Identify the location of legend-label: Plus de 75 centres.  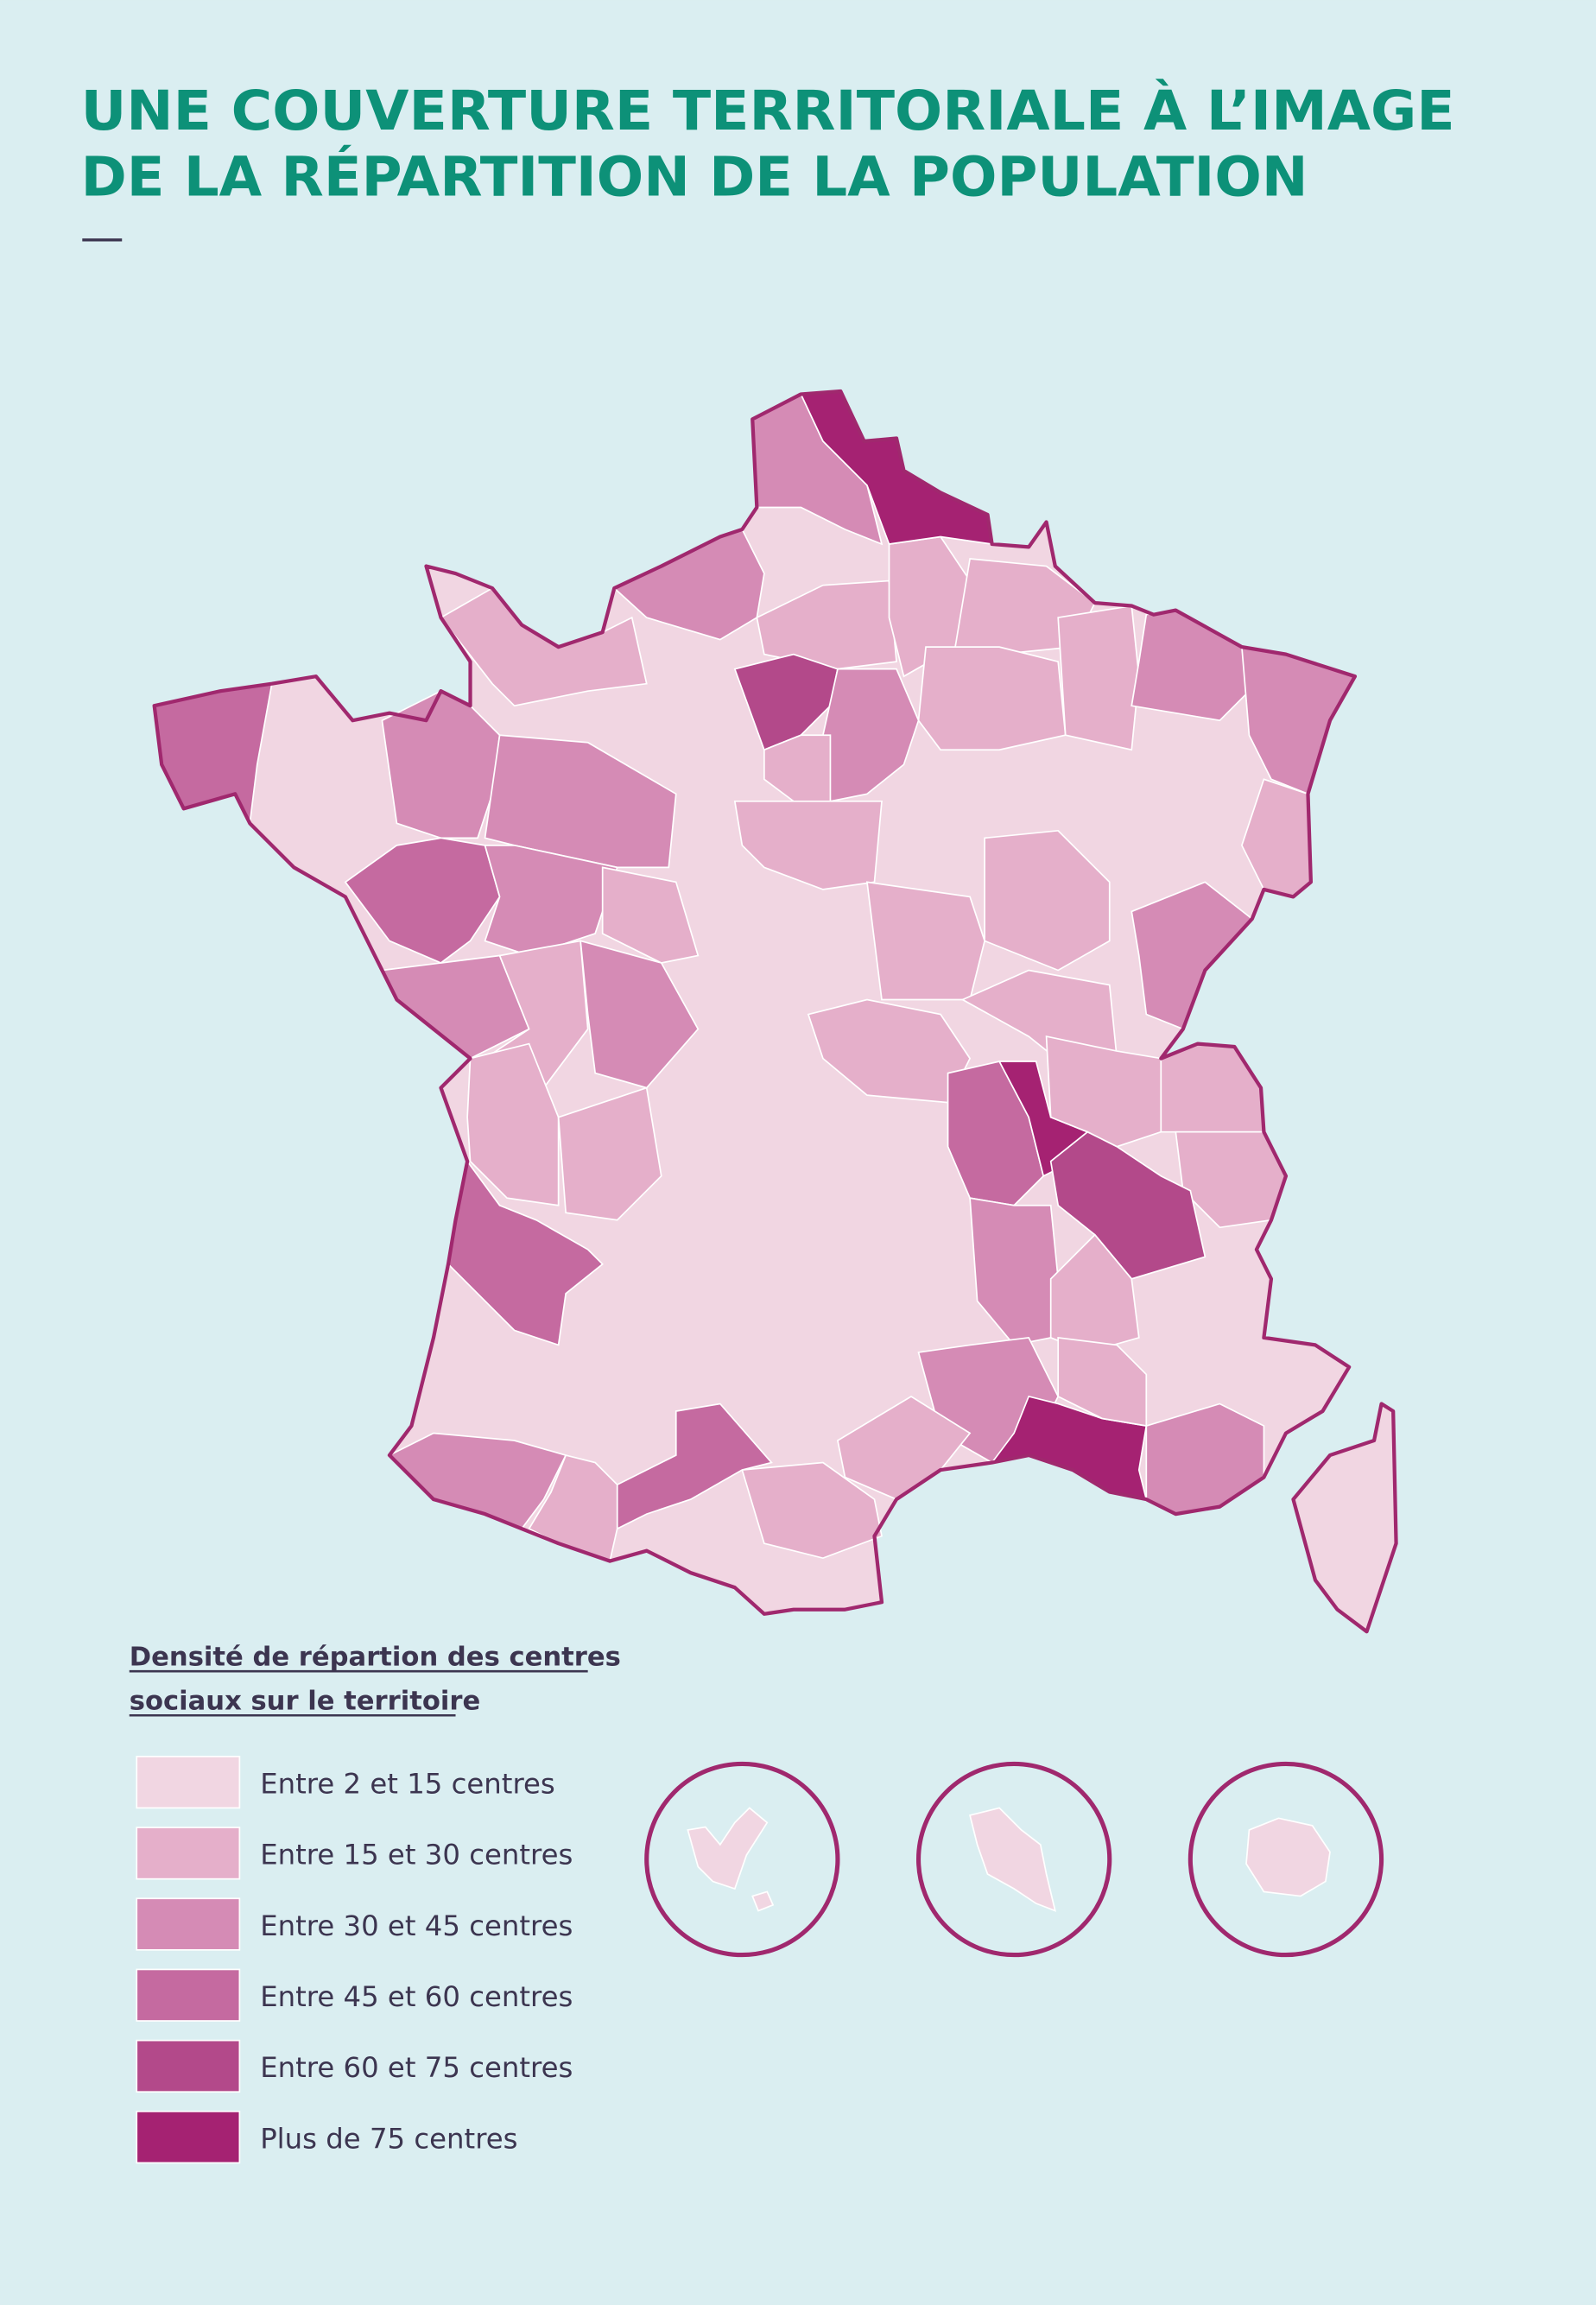
(388, 2138).